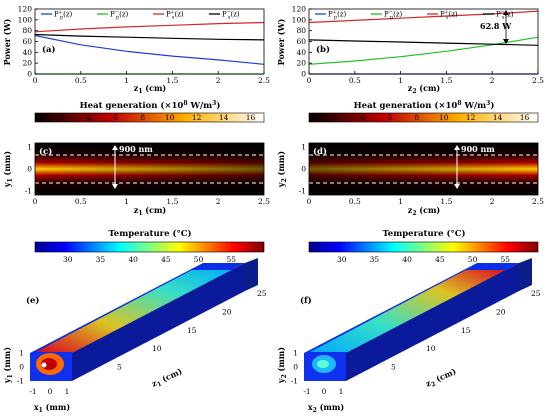 The image size is (550, 419). Describe the element at coordinates (25, 19) in the screenshot. I see `panel-a-ytick-label: 100` at that location.